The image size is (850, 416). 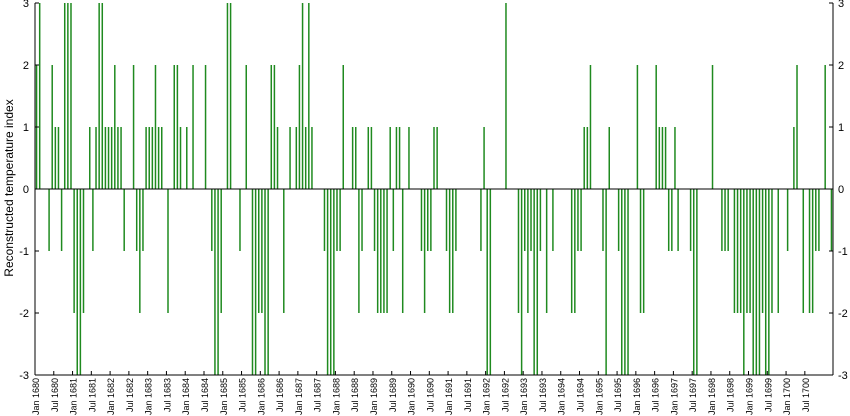 I want to click on x-tick-label: Jan 1684, so click(x=186, y=396).